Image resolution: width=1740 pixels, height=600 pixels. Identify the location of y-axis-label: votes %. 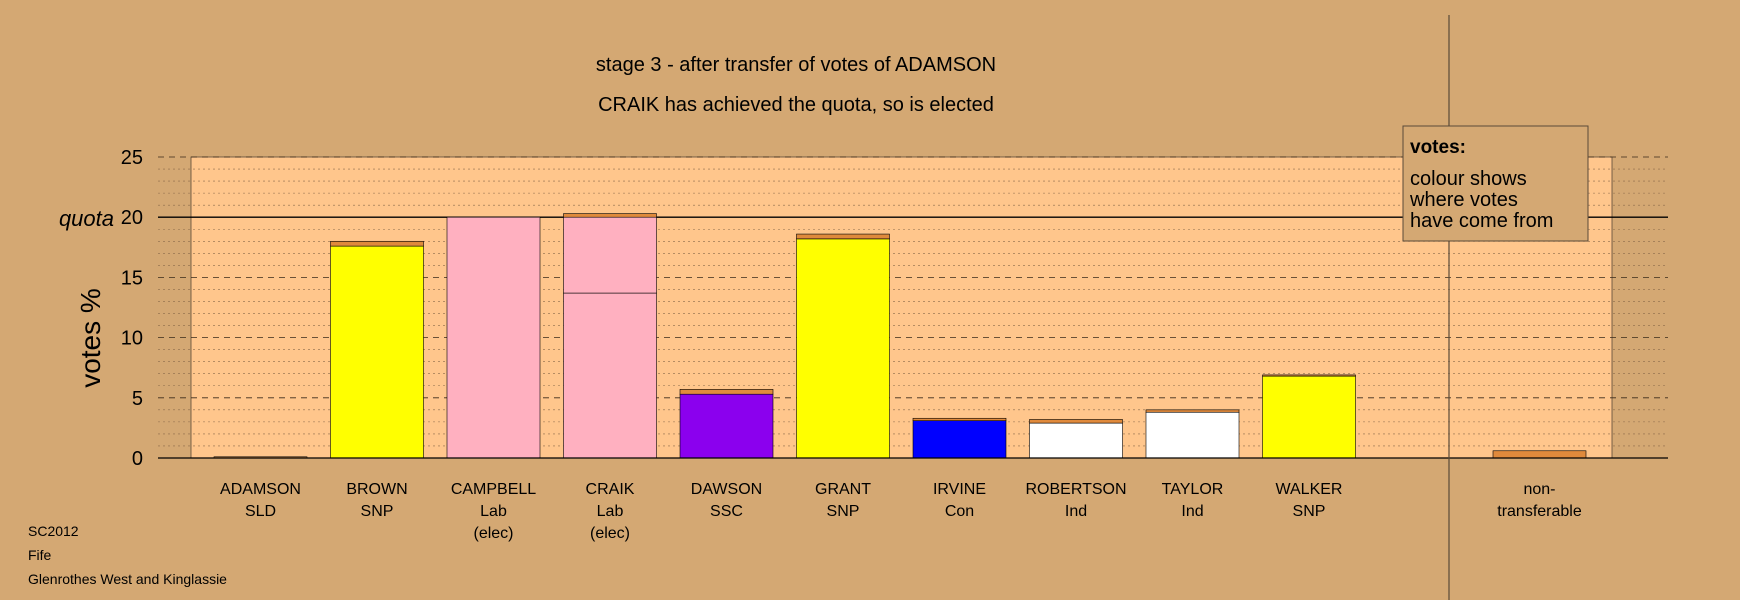
(90, 338).